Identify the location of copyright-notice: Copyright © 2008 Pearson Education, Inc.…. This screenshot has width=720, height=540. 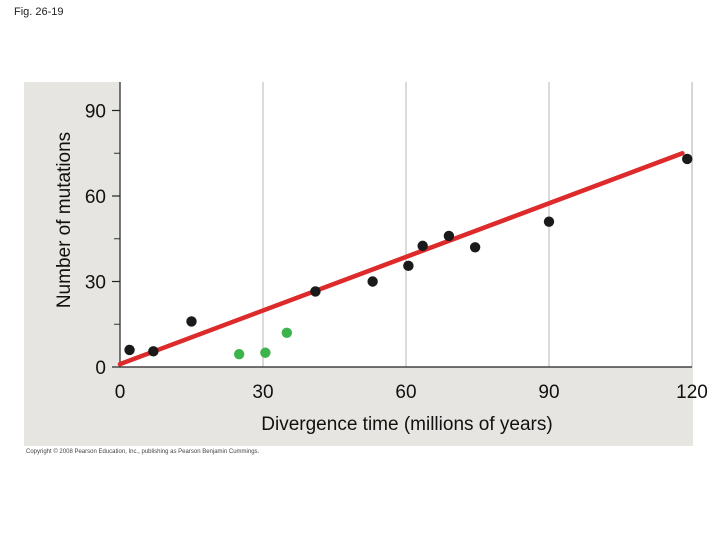
(143, 452).